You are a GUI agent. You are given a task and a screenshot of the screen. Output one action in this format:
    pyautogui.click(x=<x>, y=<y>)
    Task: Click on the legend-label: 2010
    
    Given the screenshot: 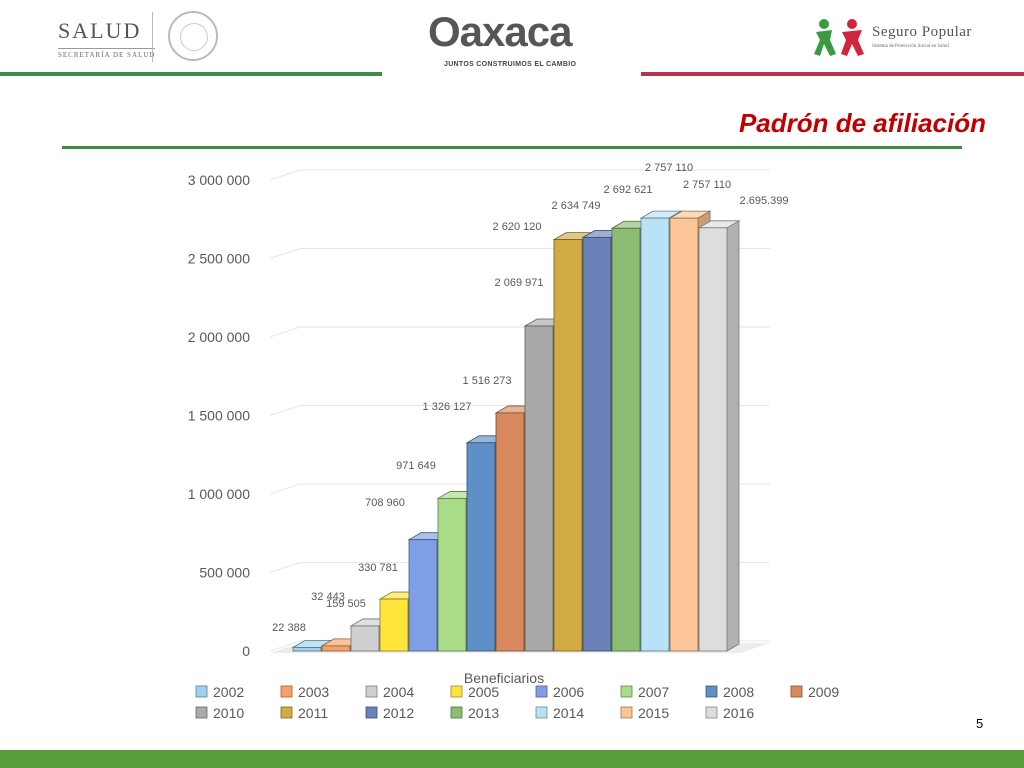 What is the action you would take?
    pyautogui.click(x=228, y=713)
    